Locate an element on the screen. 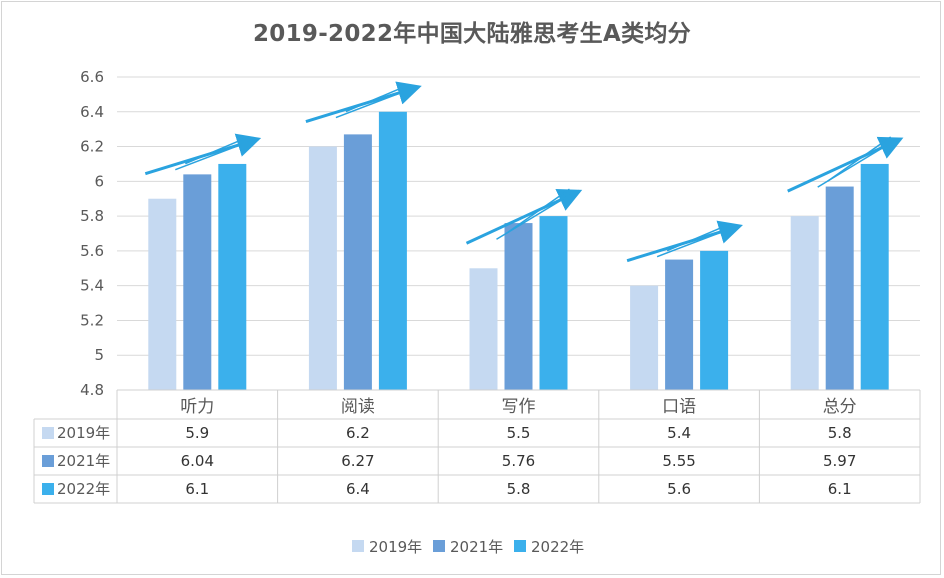 This screenshot has height=578, width=944. table-cell: 6.27 is located at coordinates (357, 461).